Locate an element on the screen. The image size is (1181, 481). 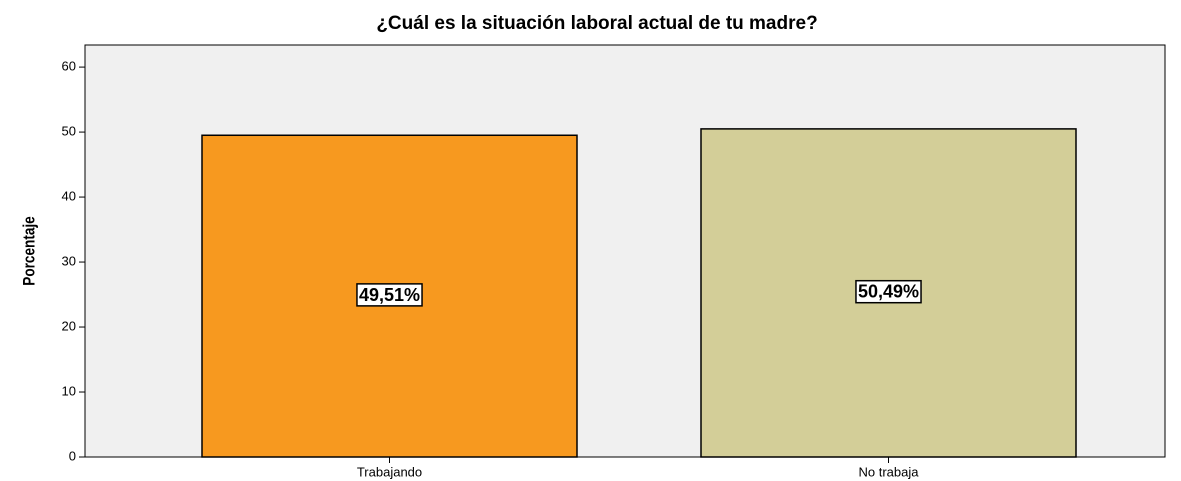
y-tick-label: 10 is located at coordinates (69, 390).